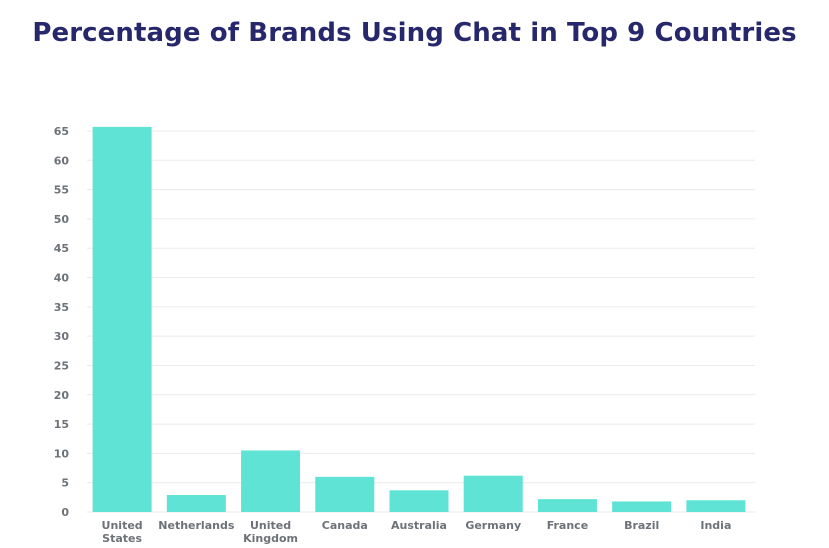  What do you see at coordinates (567, 525) in the screenshot?
I see `x-tick-label: France` at bounding box center [567, 525].